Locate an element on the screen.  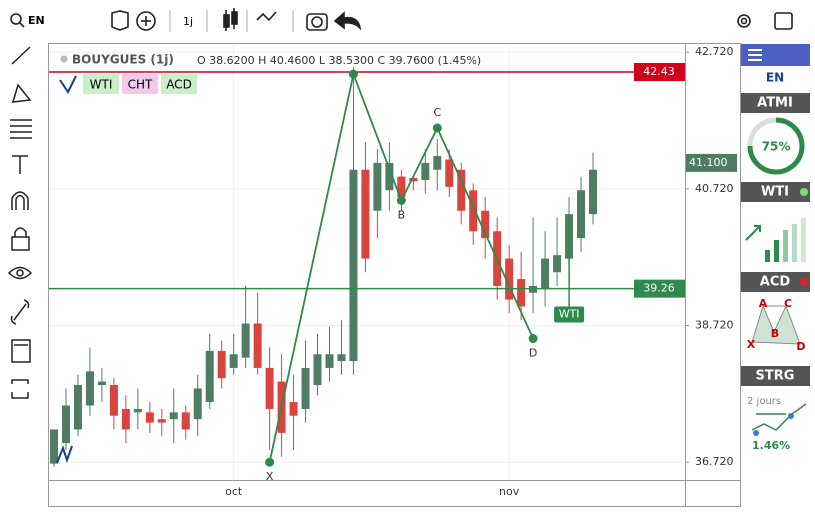
range-tool is located at coordinates (20, 389).